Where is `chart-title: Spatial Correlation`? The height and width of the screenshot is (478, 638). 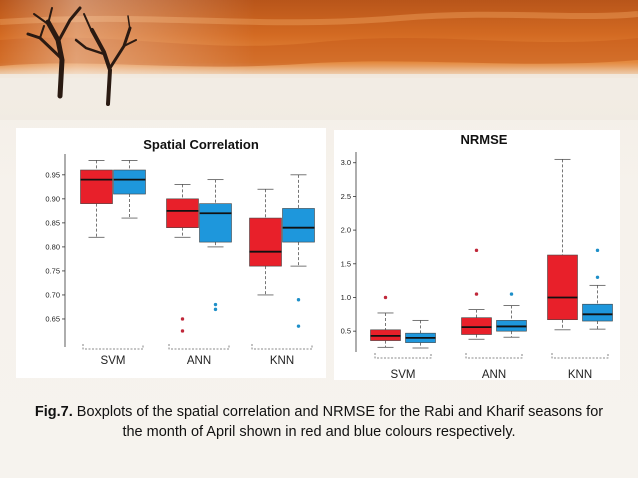
chart-title: Spatial Correlation is located at coordinates (201, 144).